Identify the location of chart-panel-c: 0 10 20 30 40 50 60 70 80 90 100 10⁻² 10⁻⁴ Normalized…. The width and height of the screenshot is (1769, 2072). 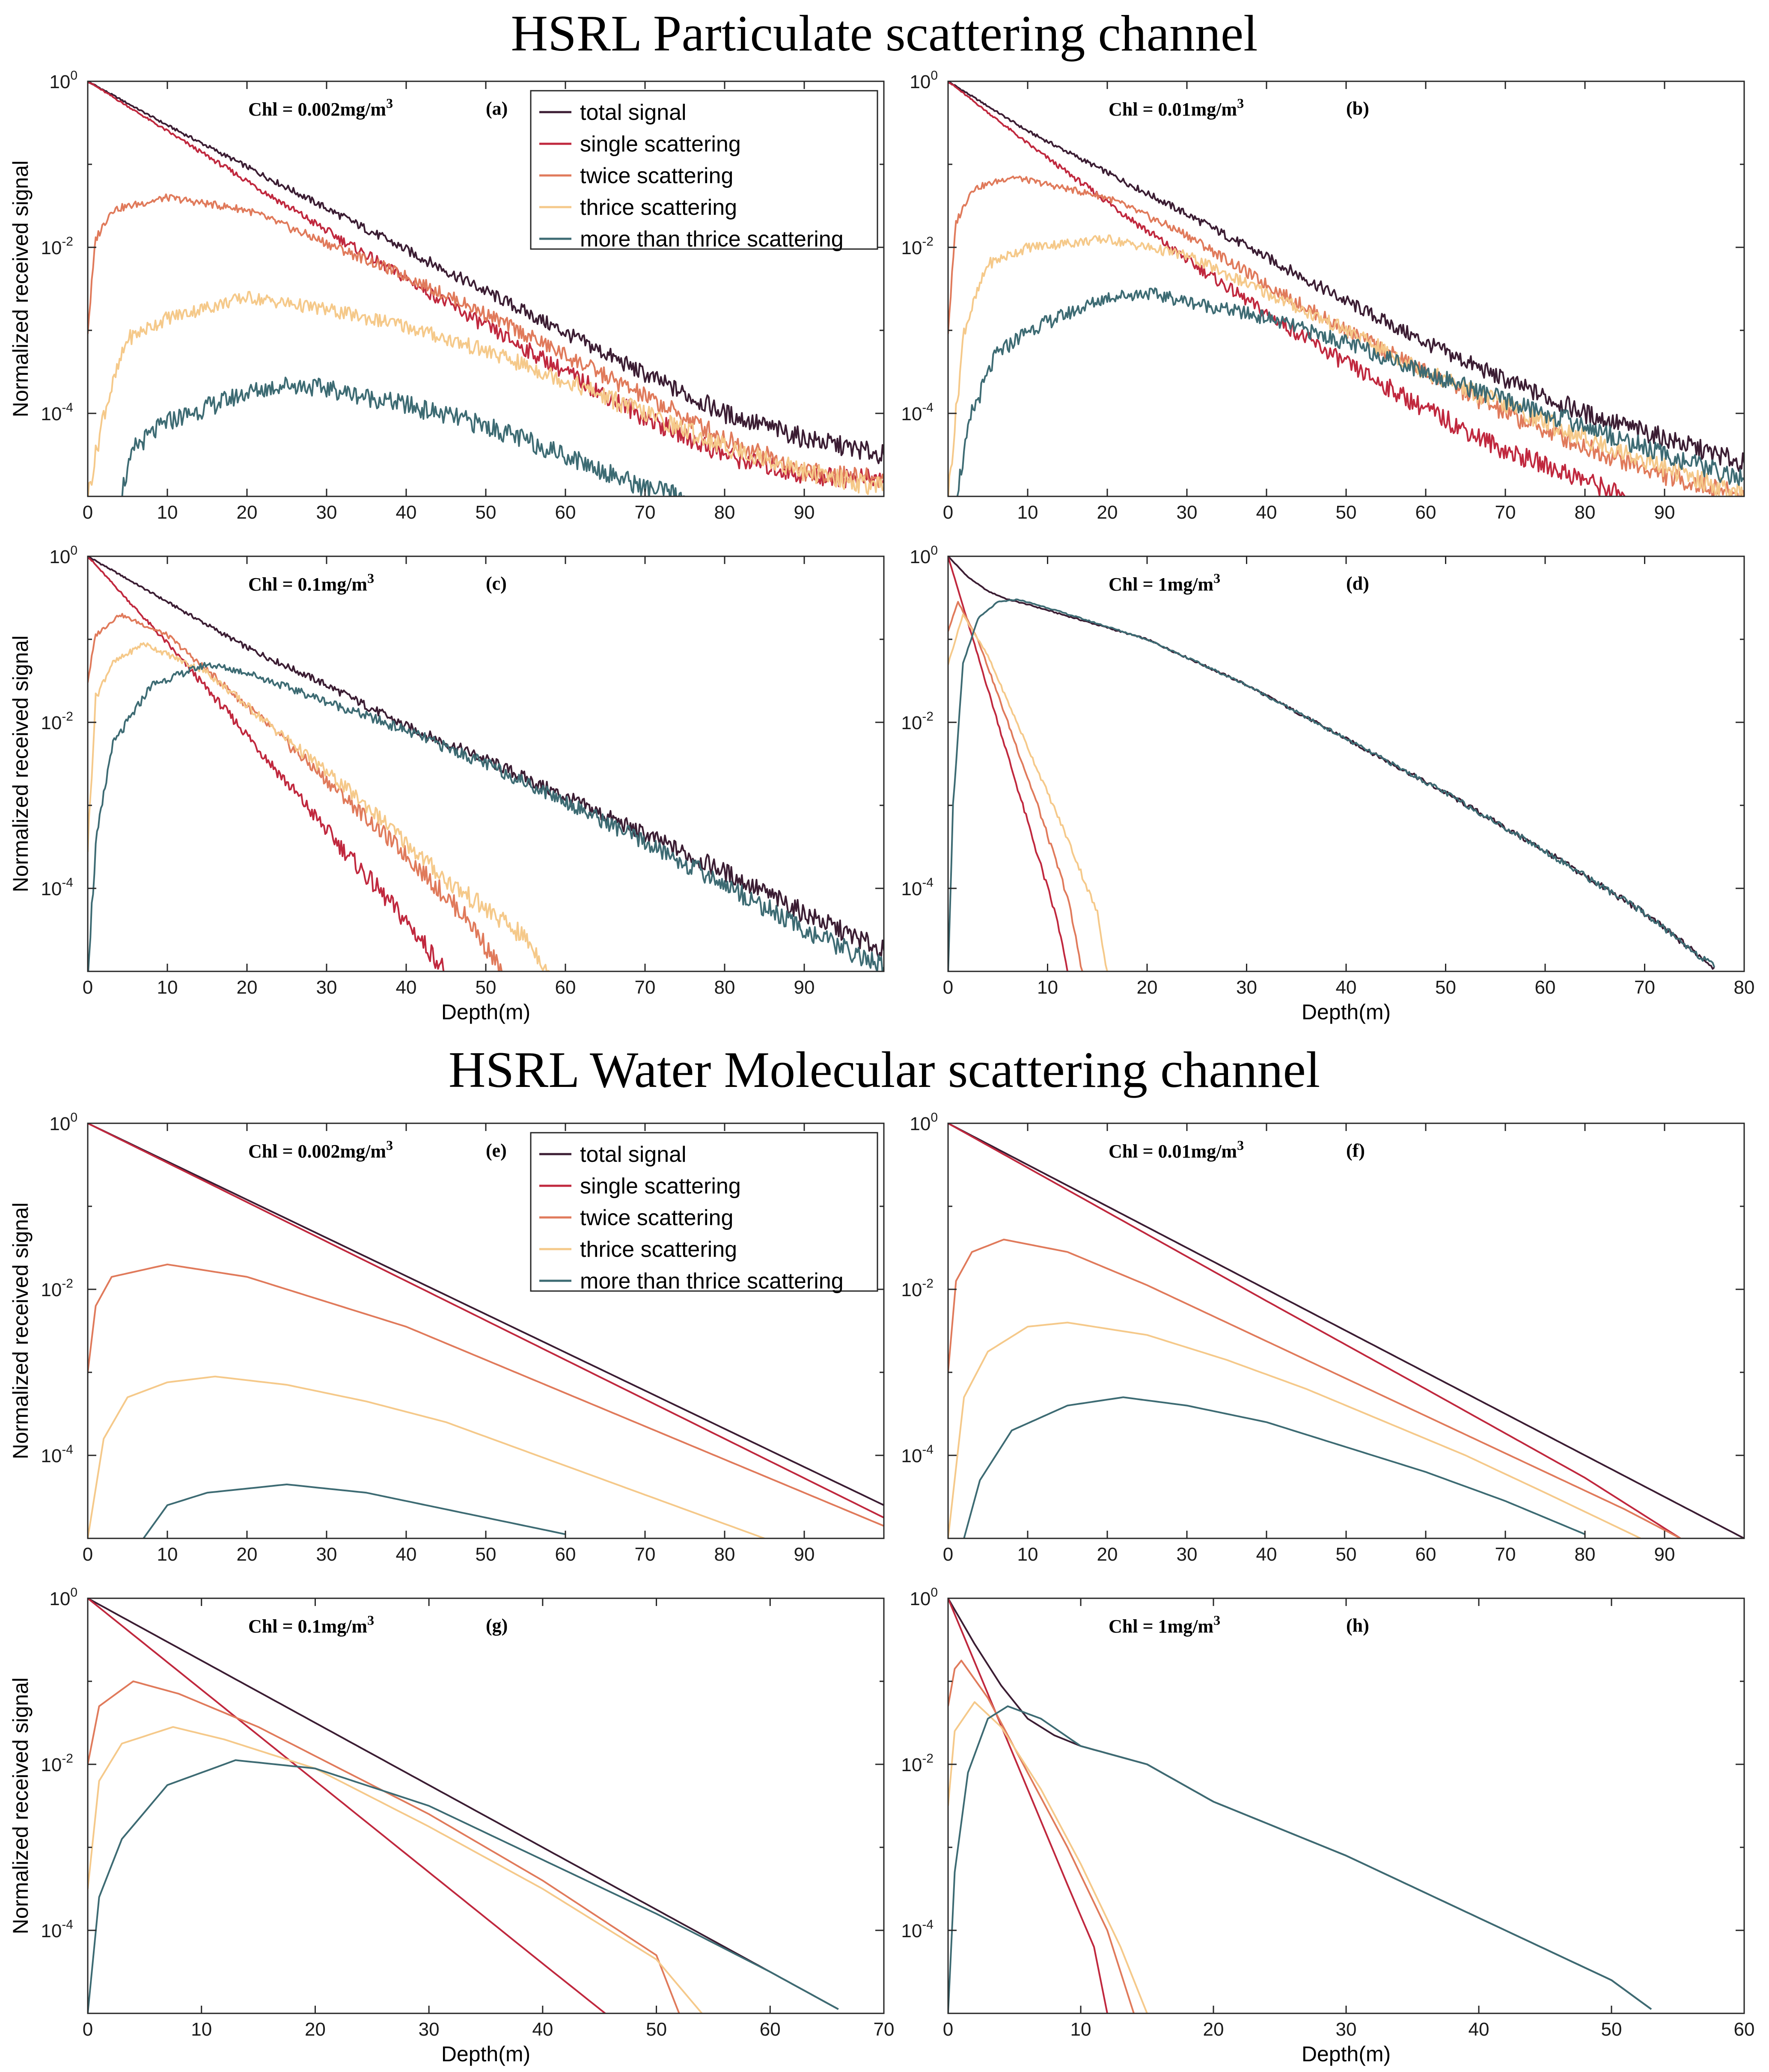
(447, 784).